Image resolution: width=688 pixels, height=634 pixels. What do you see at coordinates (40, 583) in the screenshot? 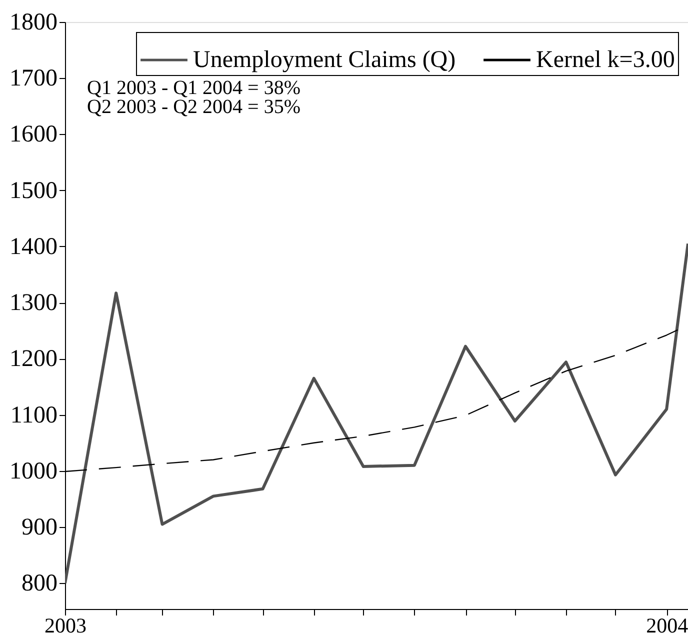
I see `y-tick-label: 800` at bounding box center [40, 583].